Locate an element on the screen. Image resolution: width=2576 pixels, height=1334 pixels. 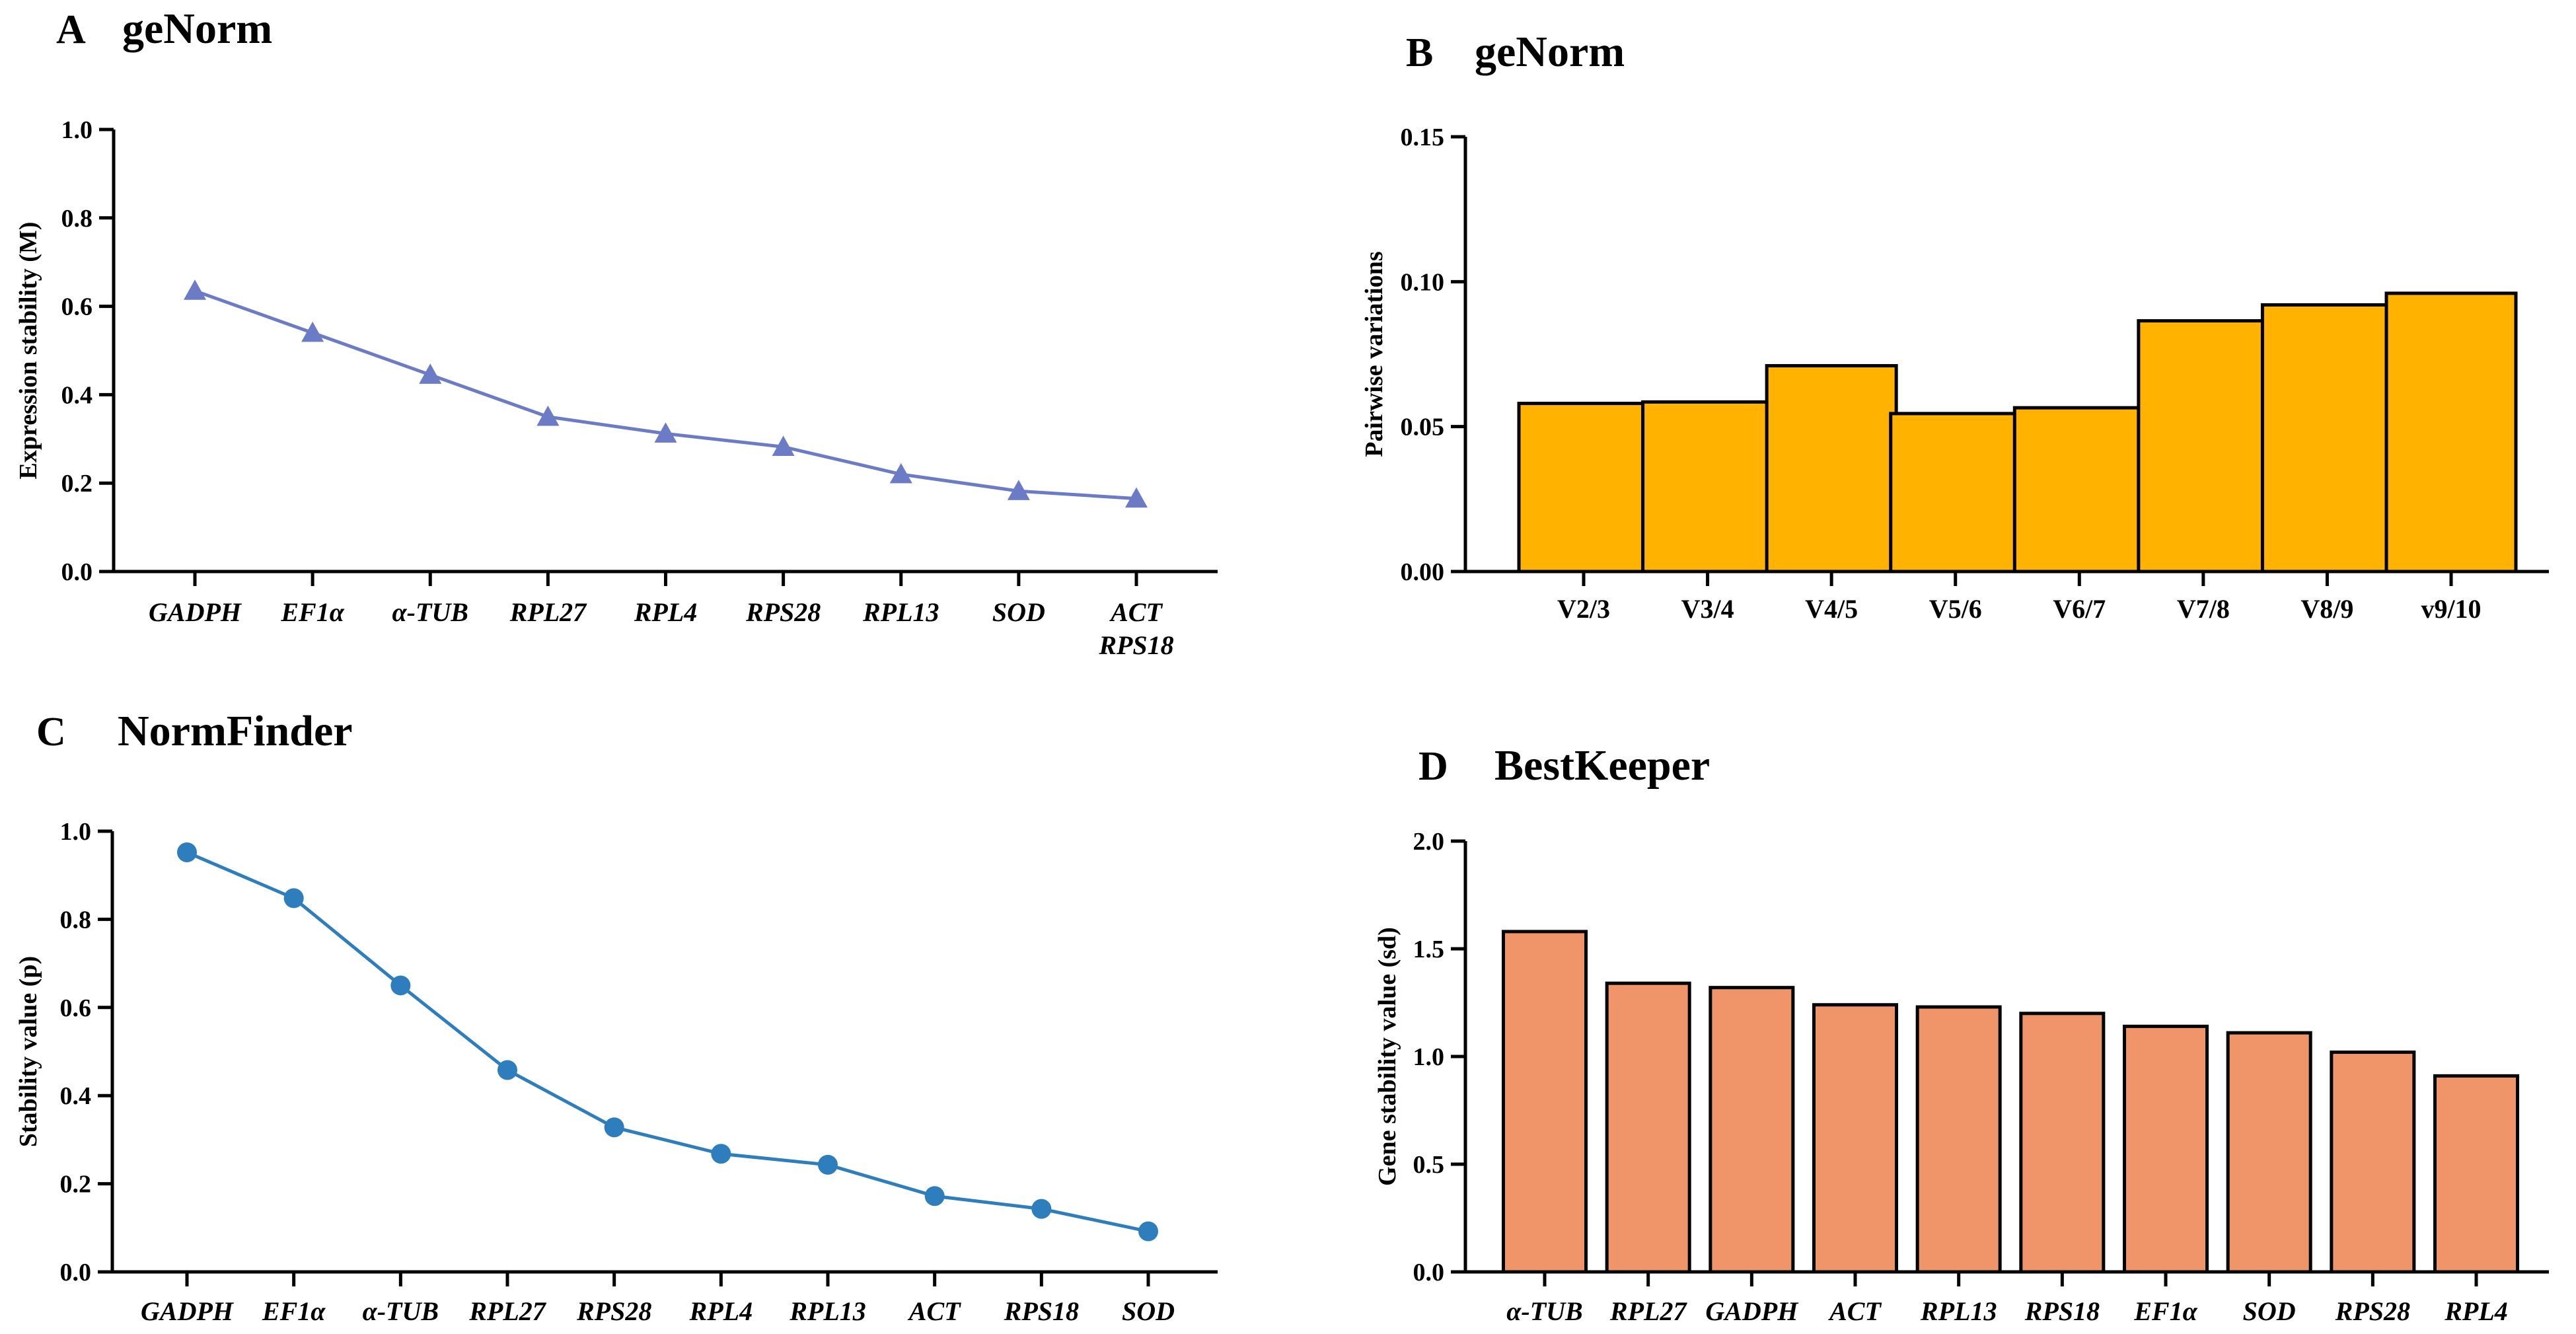
y-axis-title: Stability value (p) is located at coordinates (28, 1051).